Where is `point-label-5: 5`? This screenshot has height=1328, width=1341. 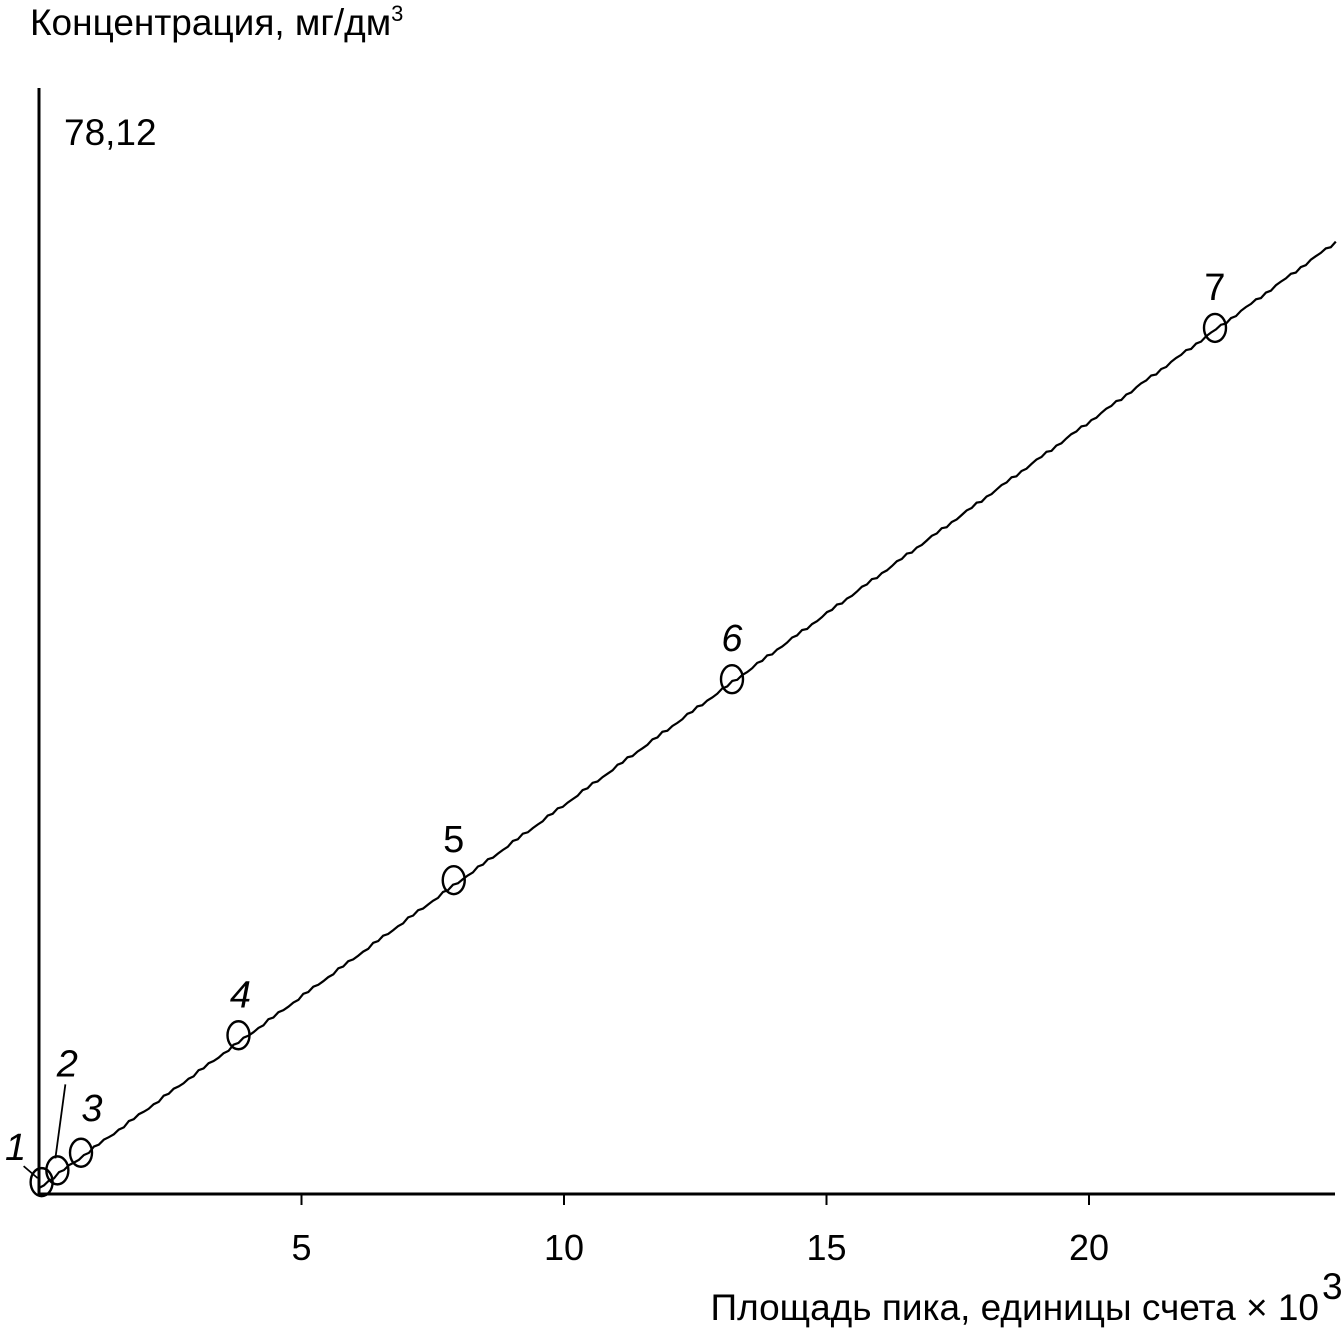 point-label-5: 5 is located at coordinates (453, 840).